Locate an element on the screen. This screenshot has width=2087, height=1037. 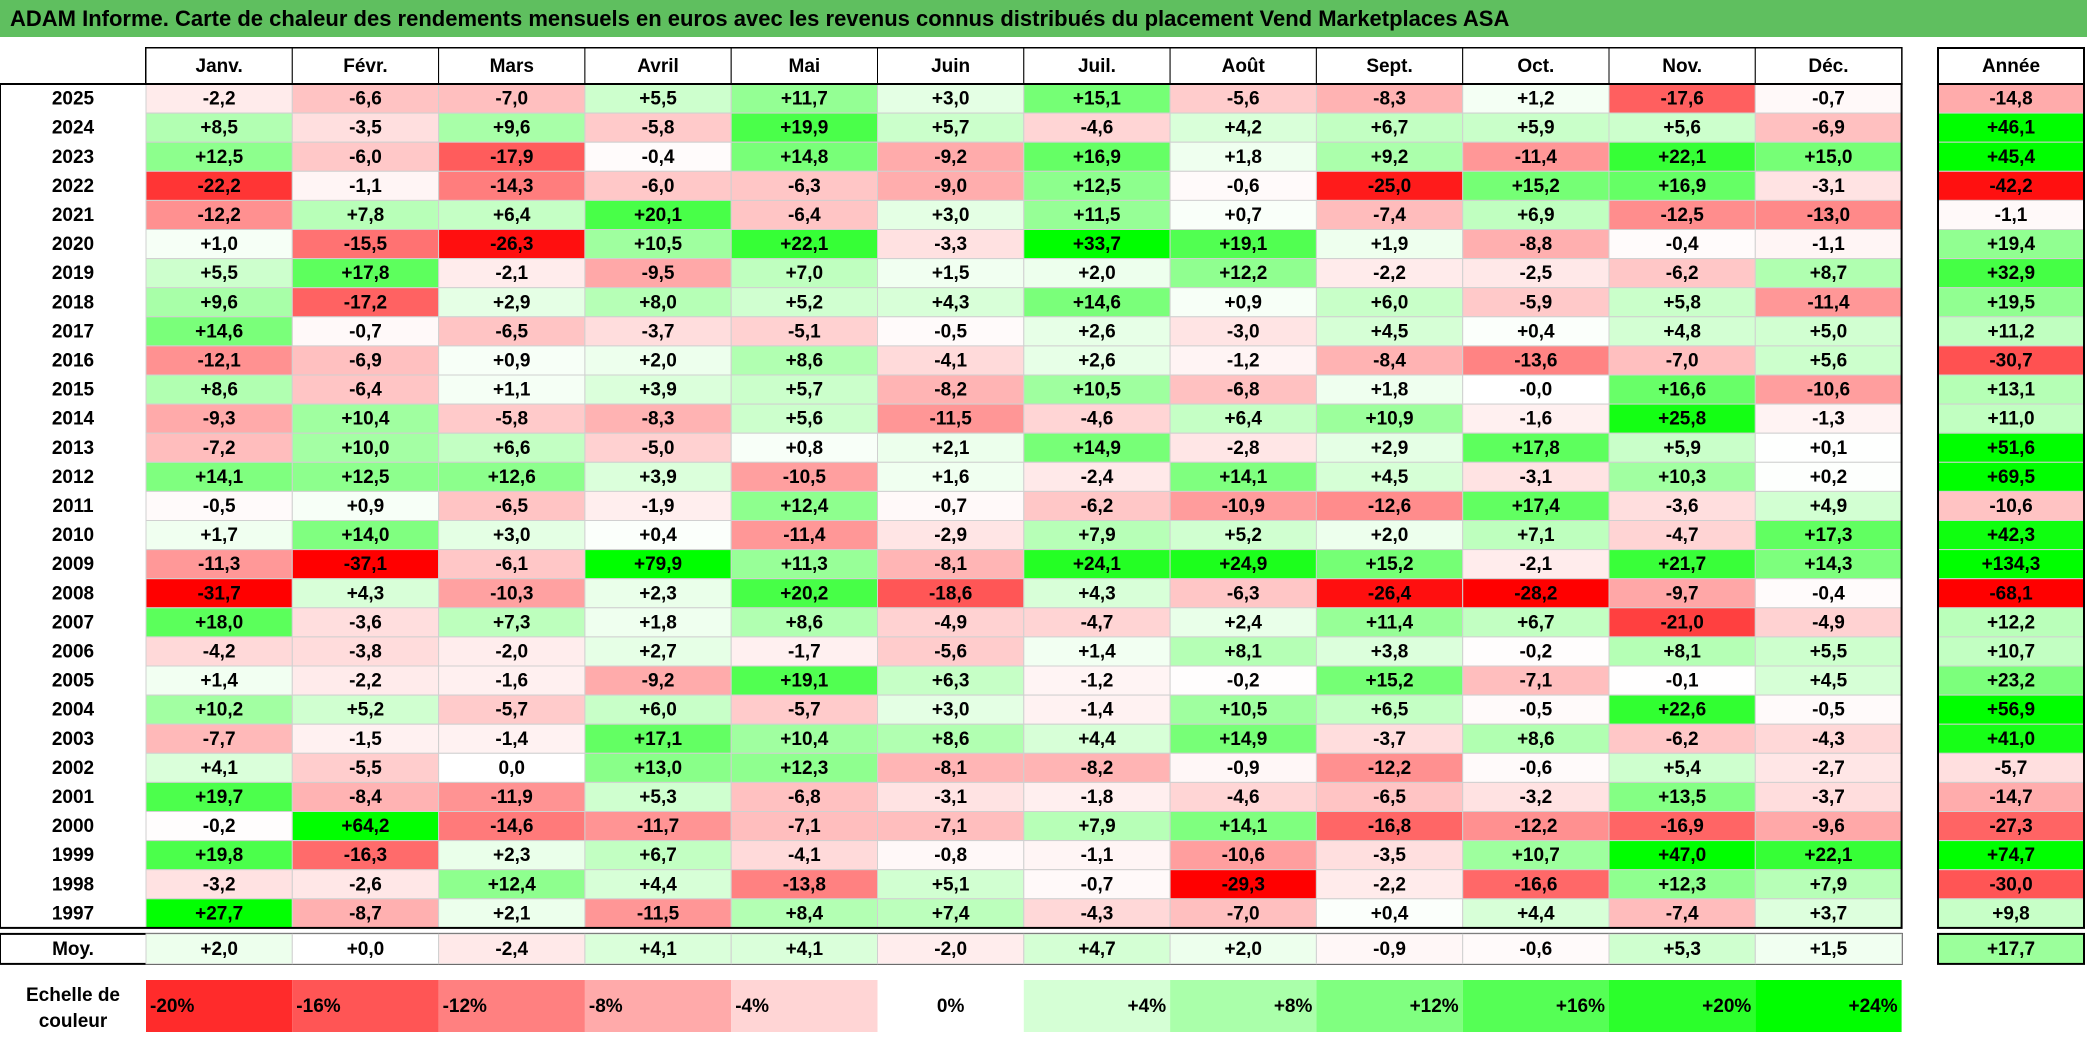
heatmap-cell-value: +6,9 is located at coordinates (1536, 215).